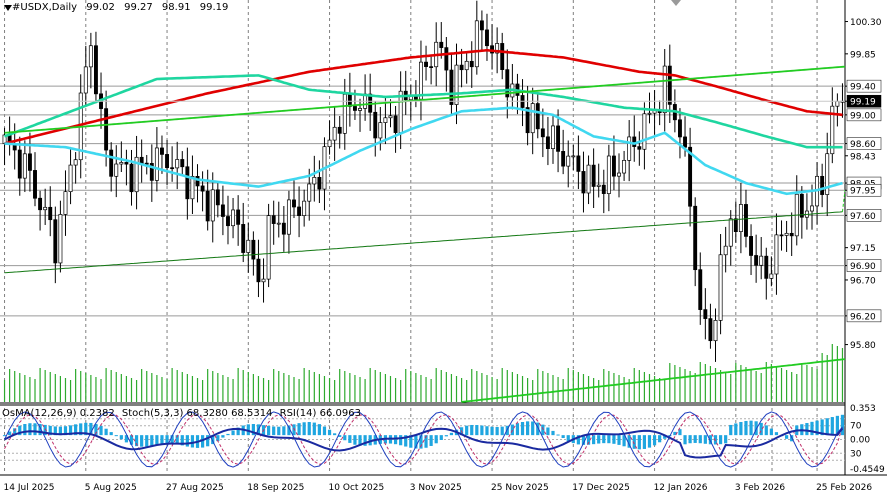 The width and height of the screenshot is (887, 498). I want to click on price-axis-label: 96.90, so click(863, 267).